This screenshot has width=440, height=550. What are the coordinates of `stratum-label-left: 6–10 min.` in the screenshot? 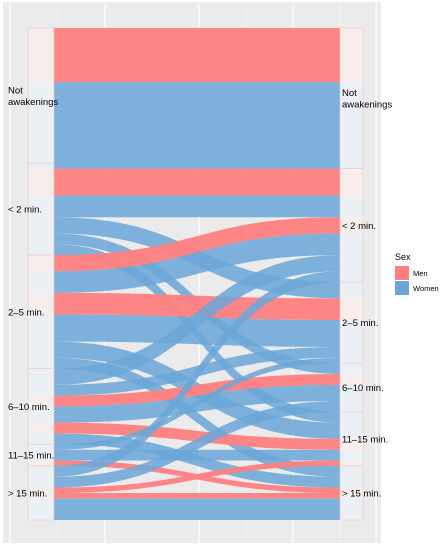 It's located at (29, 407).